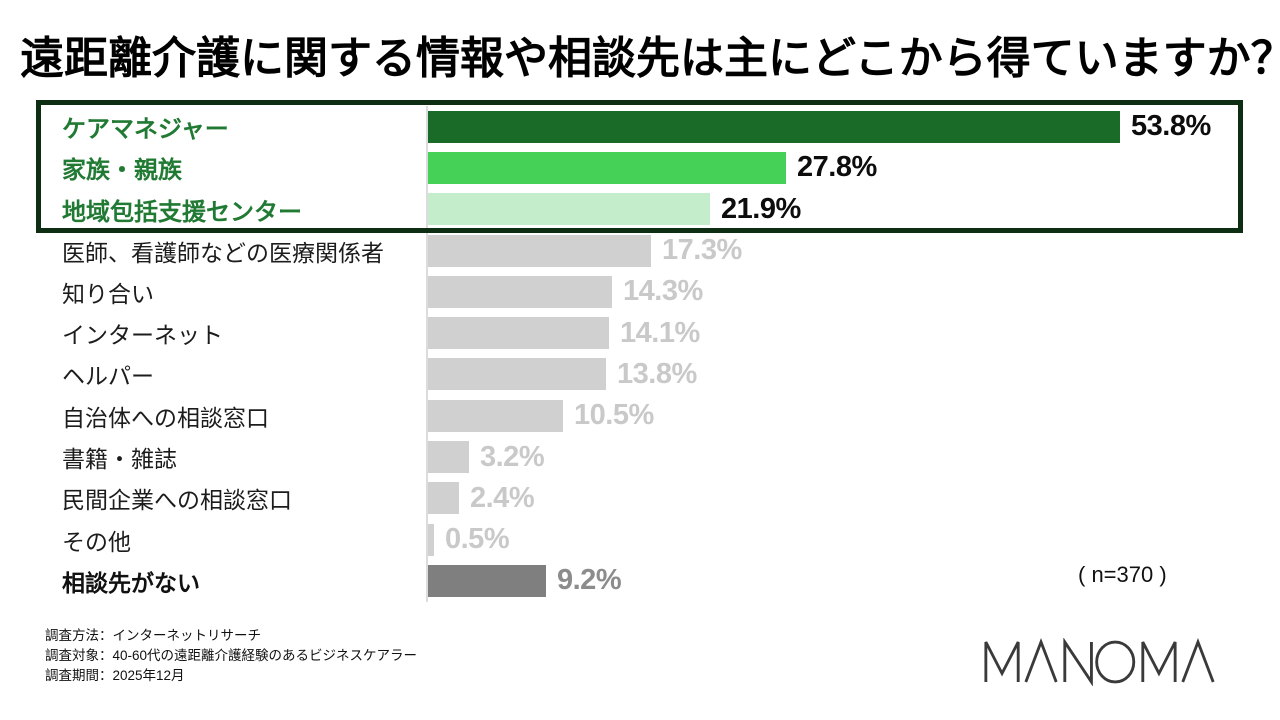  I want to click on bar-area: 0.5%, so click(853, 539).